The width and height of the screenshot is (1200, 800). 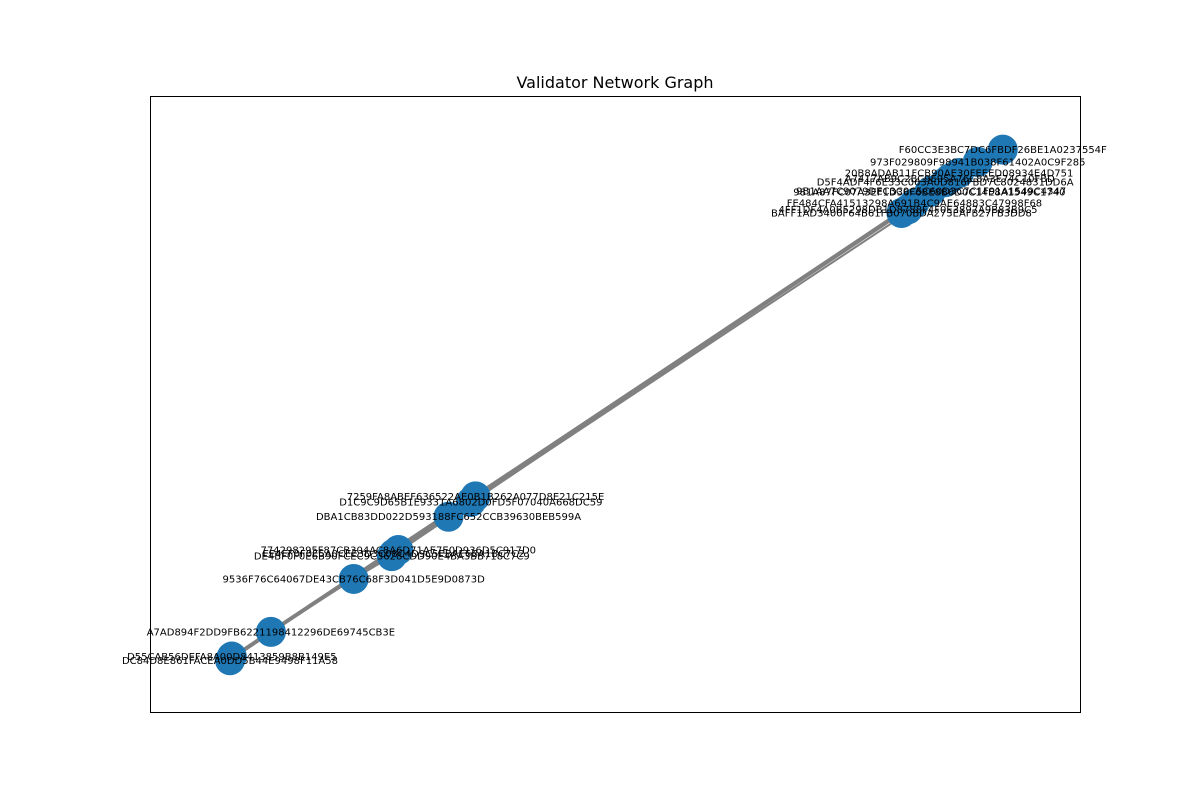 What do you see at coordinates (614, 82) in the screenshot?
I see `chart-title: Validator Network Graph` at bounding box center [614, 82].